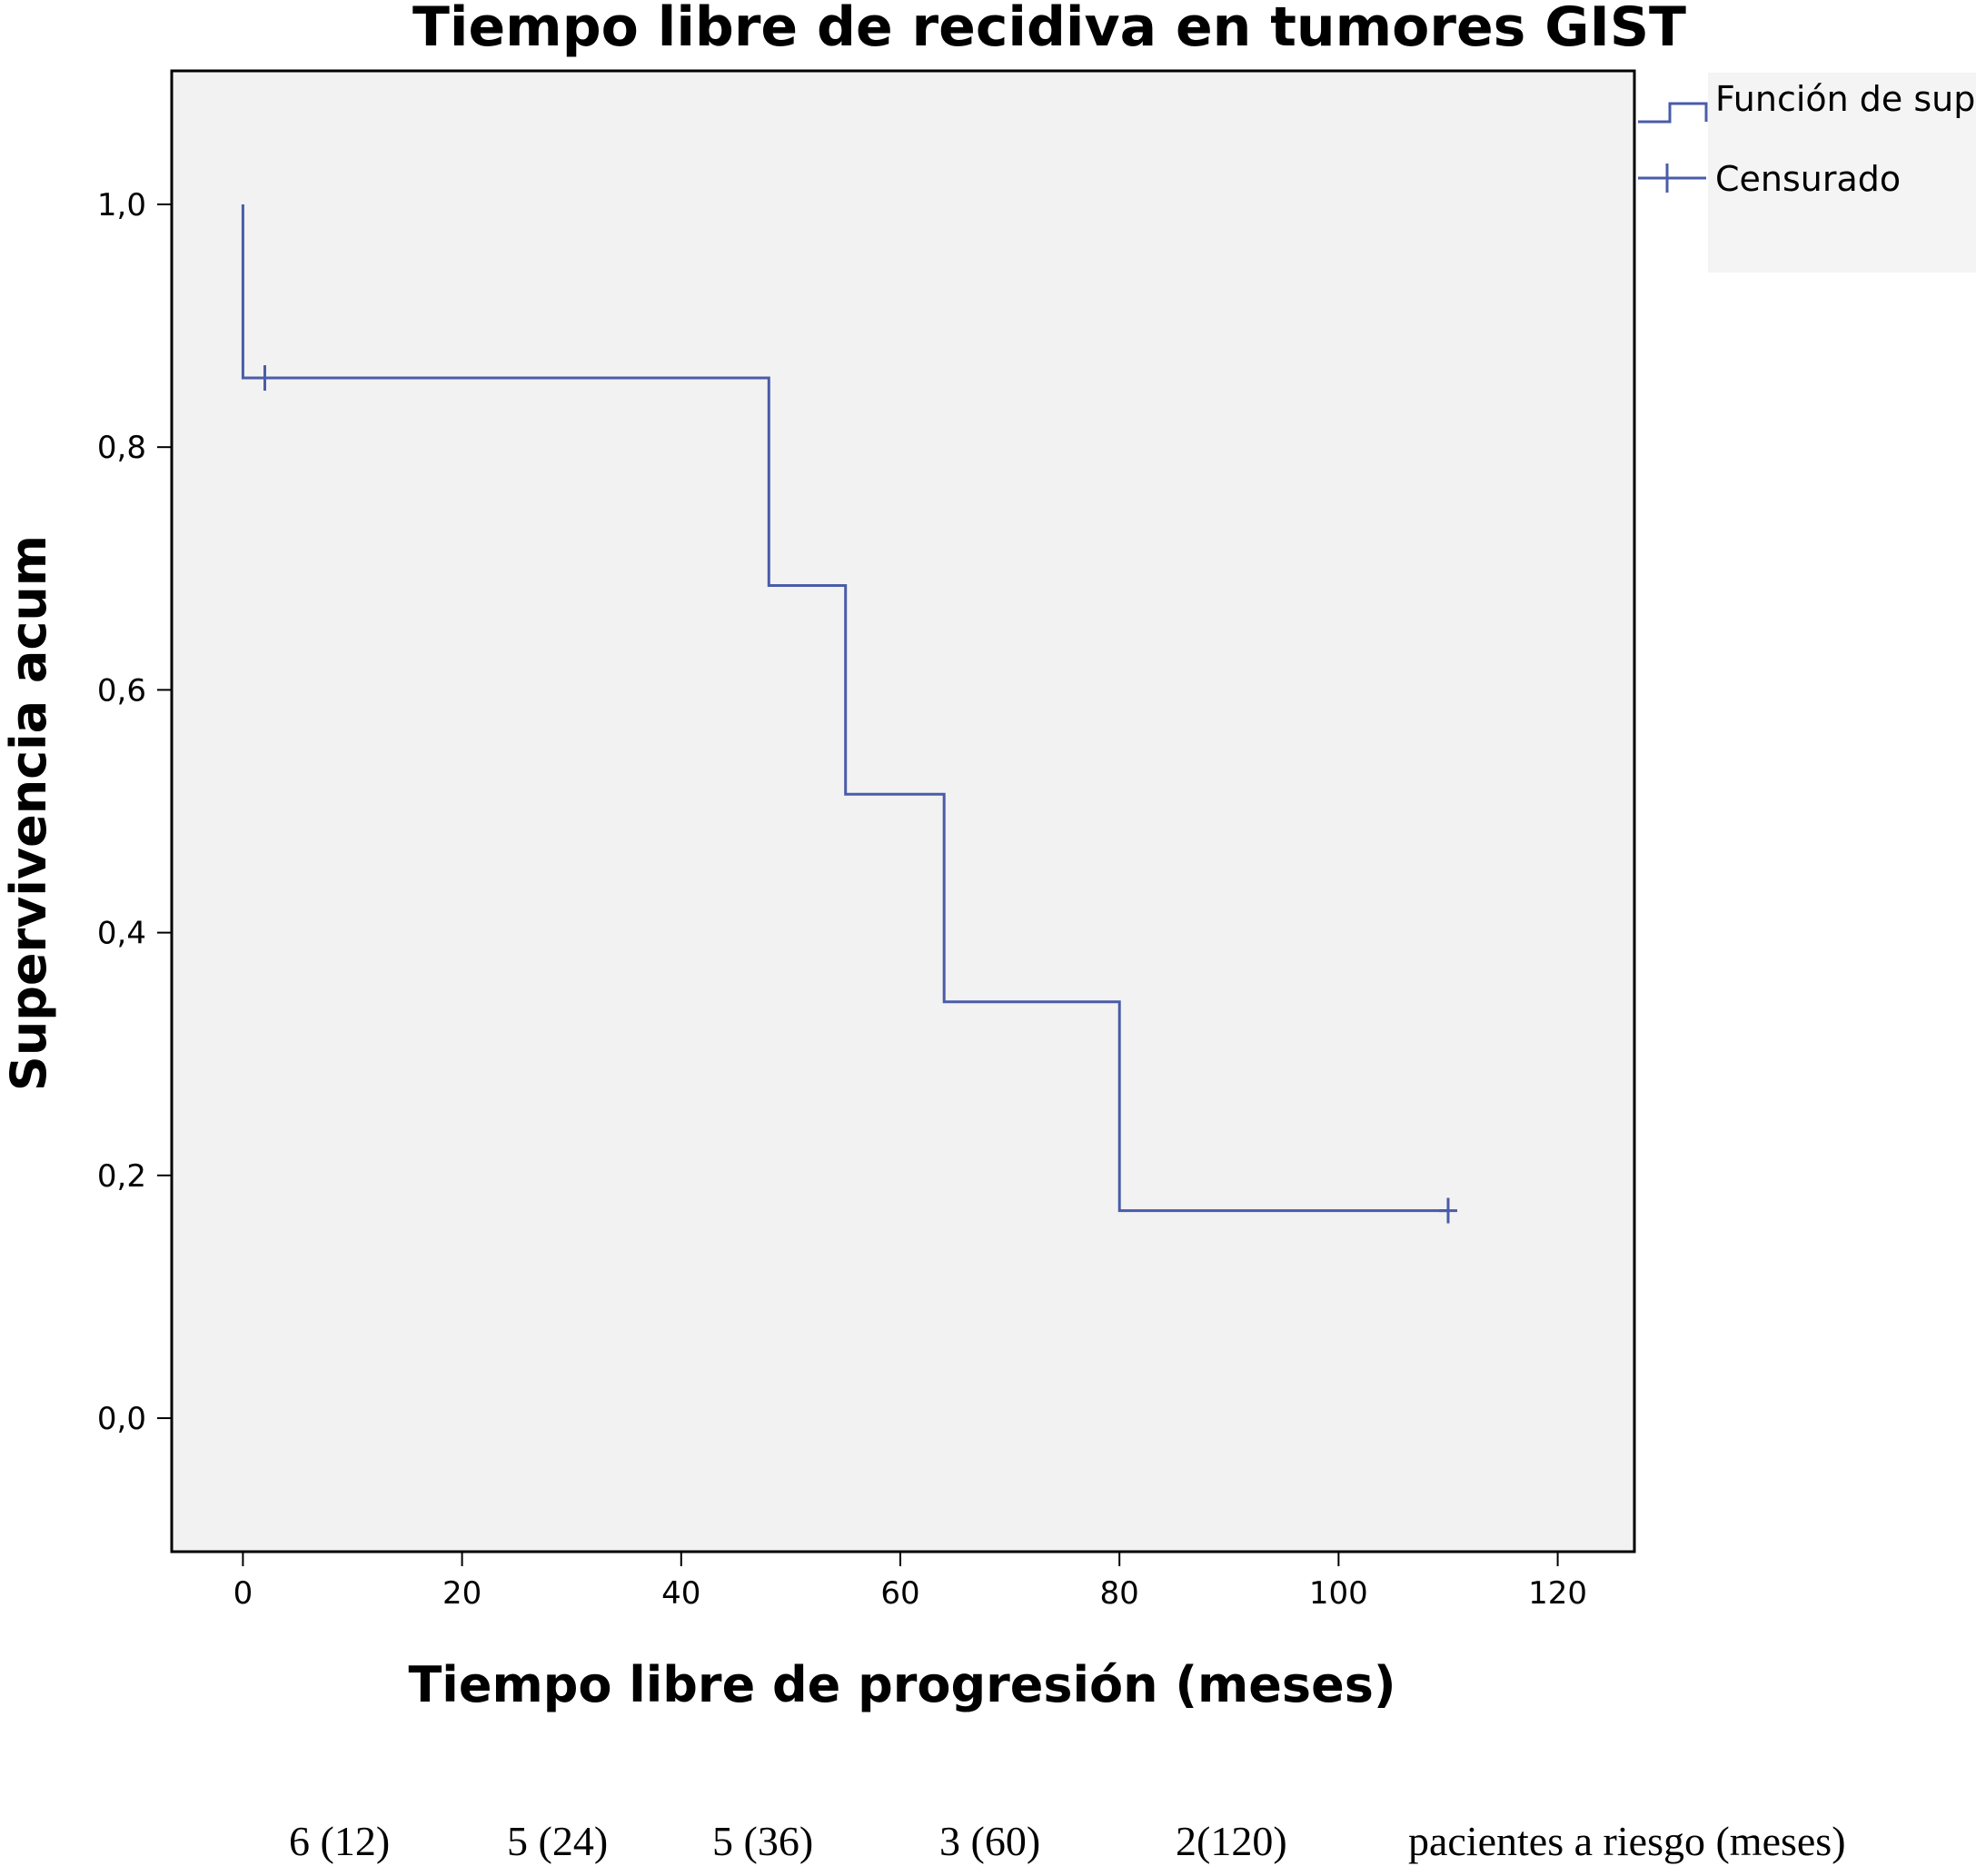 Image resolution: width=1976 pixels, height=1876 pixels. Describe the element at coordinates (1049, 30) in the screenshot. I see `chart-title: Tiempo libre de recidiva en tumores GIST` at that location.